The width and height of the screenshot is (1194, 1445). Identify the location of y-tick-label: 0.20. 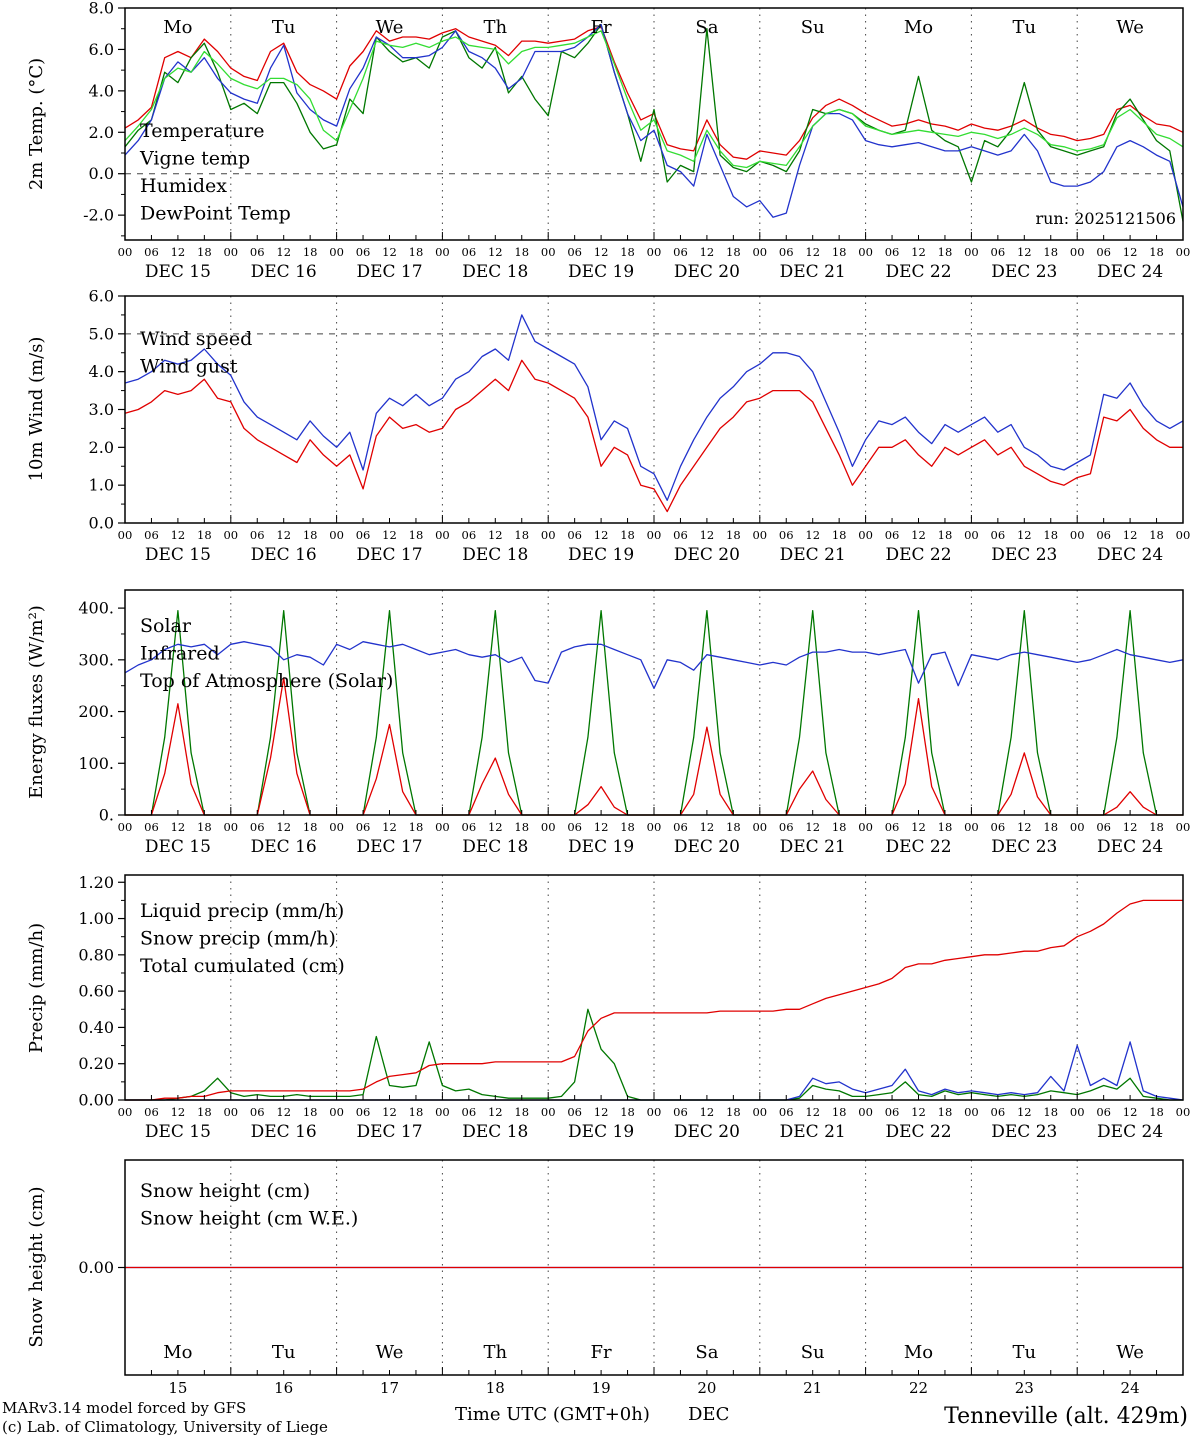
(96, 1063).